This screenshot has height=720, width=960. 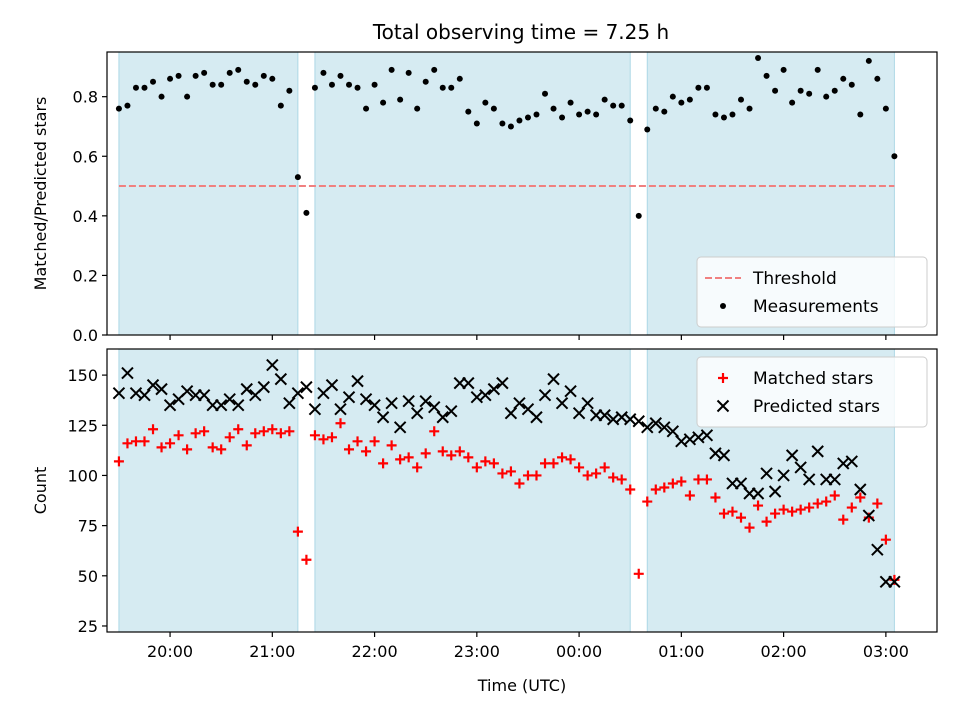 What do you see at coordinates (88, 526) in the screenshot?
I see `y-tick-label: 75` at bounding box center [88, 526].